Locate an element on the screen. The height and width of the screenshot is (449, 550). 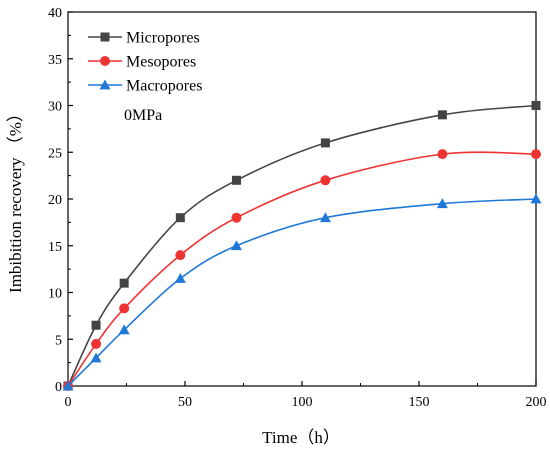
x-axis-title: Time（h） is located at coordinates (301, 437).